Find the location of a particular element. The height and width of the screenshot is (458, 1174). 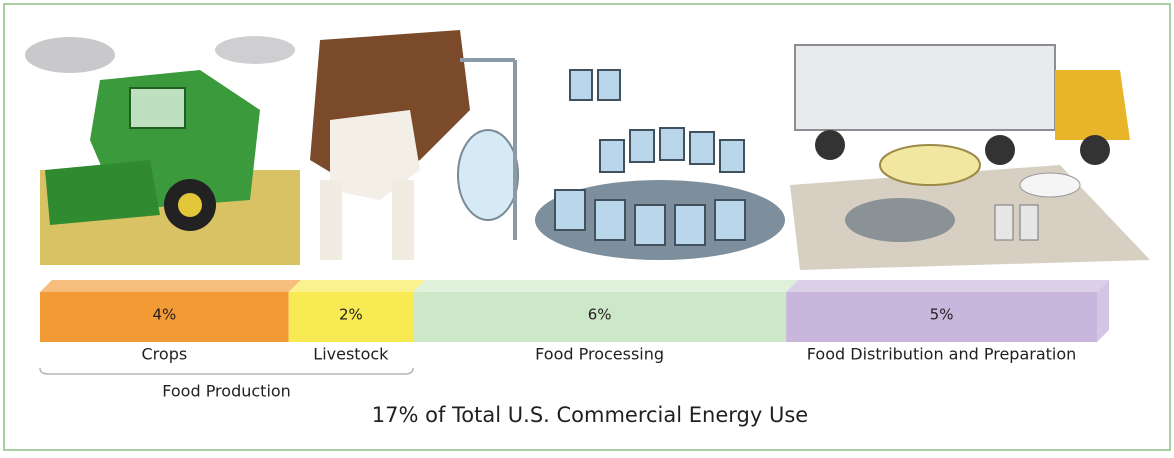

category-label: Livestock is located at coordinates (351, 354).